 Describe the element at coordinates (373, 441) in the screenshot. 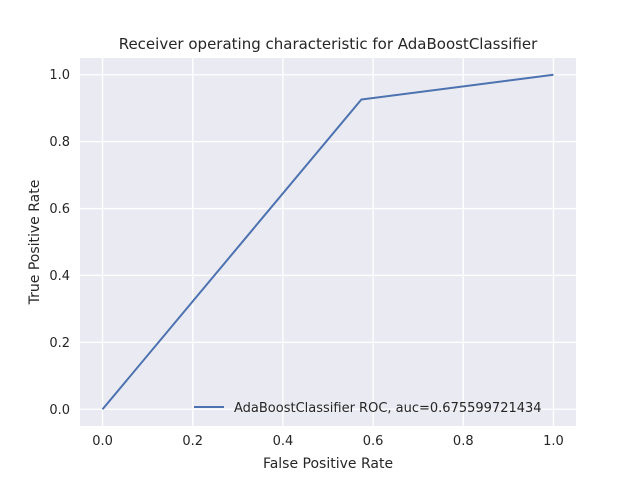

I see `x-tick-label: 0.6` at that location.